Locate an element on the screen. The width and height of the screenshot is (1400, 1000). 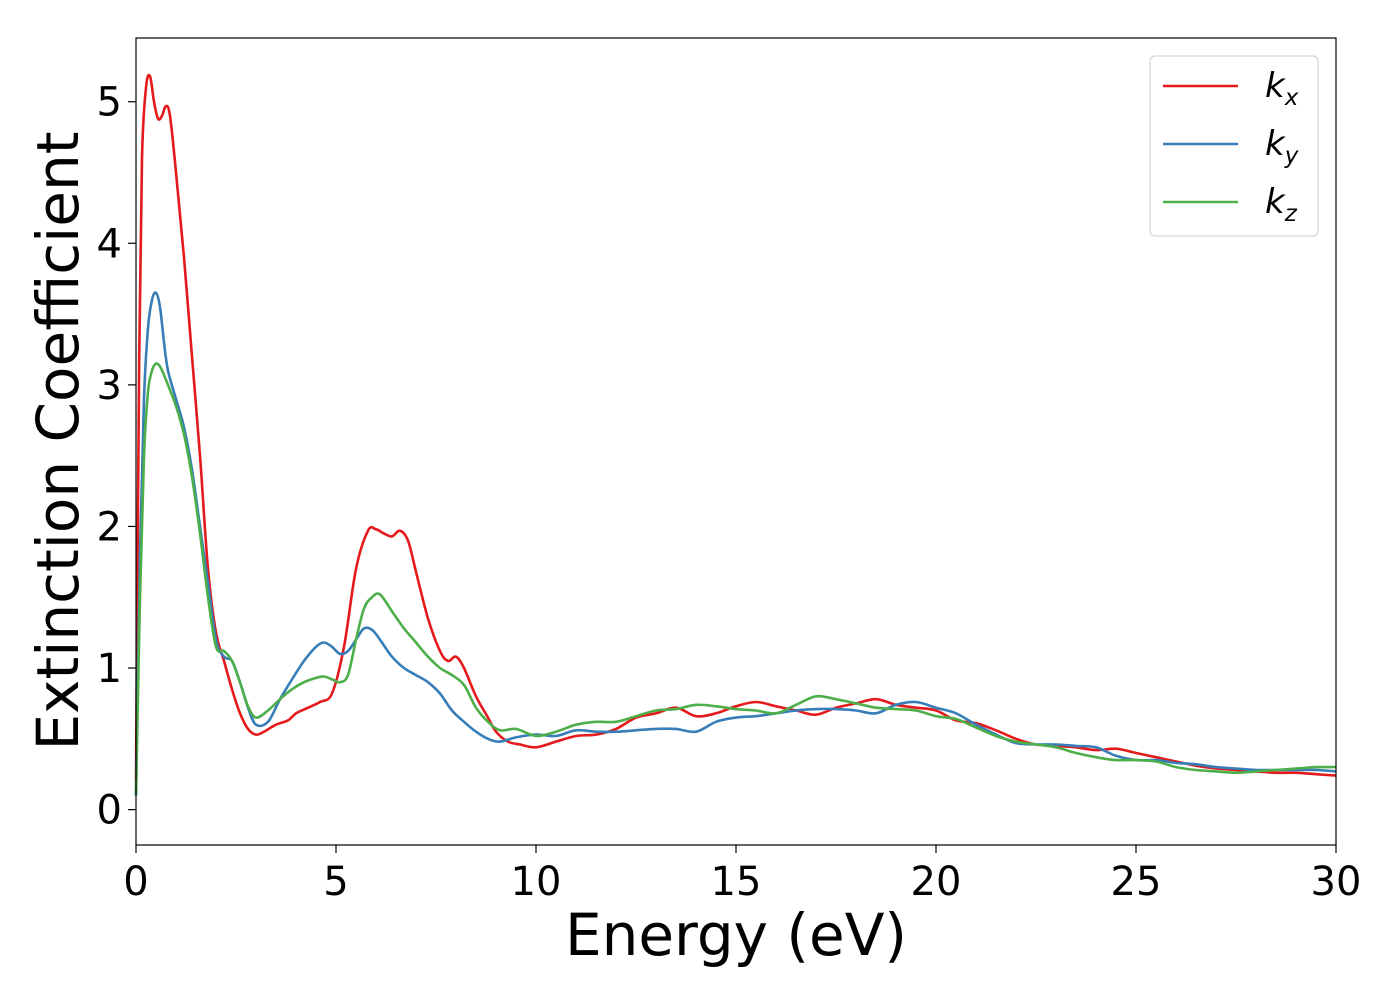
legend-box is located at coordinates (1234, 146).